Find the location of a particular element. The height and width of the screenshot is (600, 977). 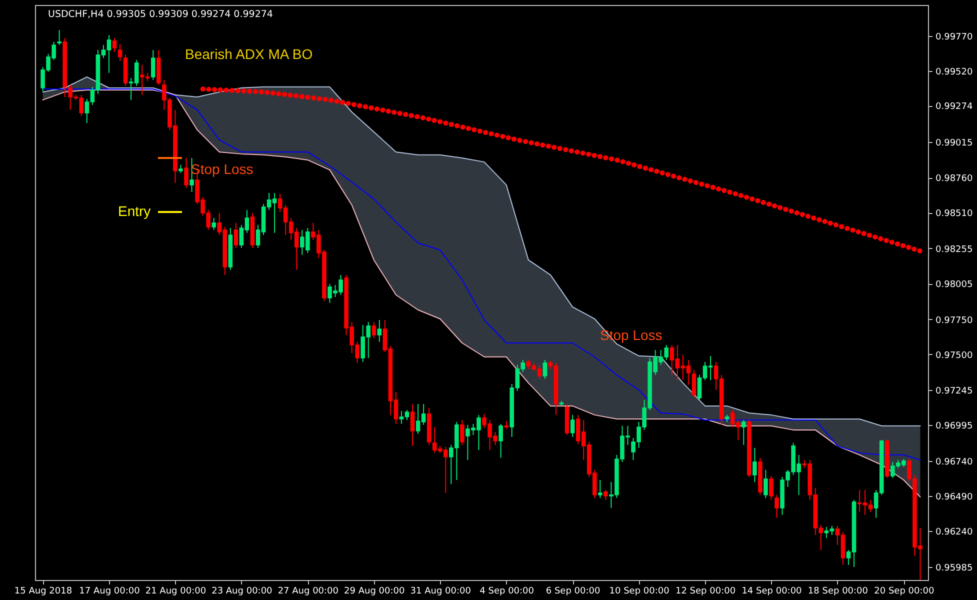

y-tick-label: 0.96490 is located at coordinates (954, 497).